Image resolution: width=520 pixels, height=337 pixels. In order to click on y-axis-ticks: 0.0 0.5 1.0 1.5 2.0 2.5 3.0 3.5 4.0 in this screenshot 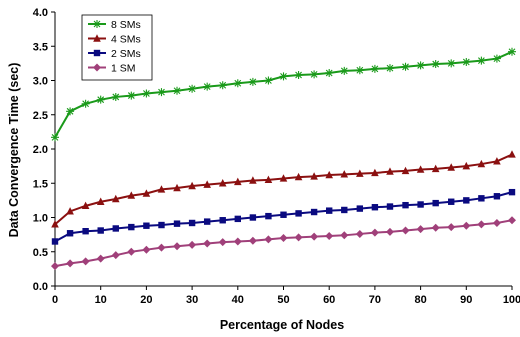, I will do `click(44, 150)`.